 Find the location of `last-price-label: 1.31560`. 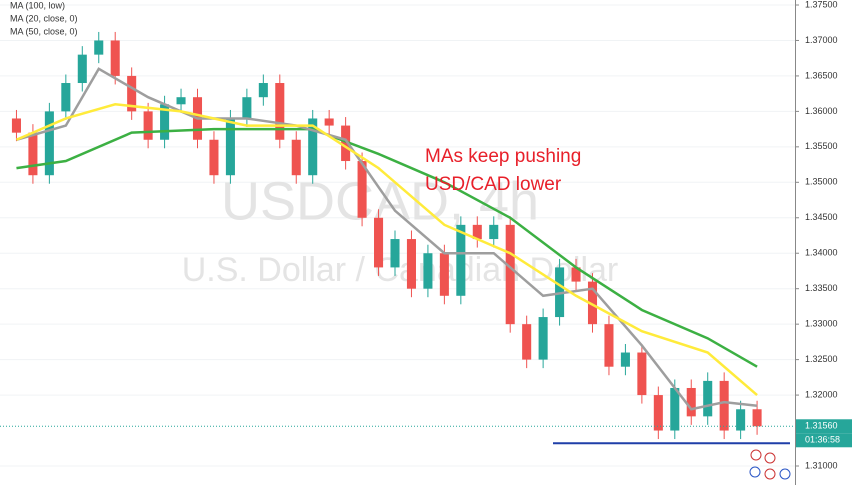

last-price-label: 1.31560 is located at coordinates (821, 426).